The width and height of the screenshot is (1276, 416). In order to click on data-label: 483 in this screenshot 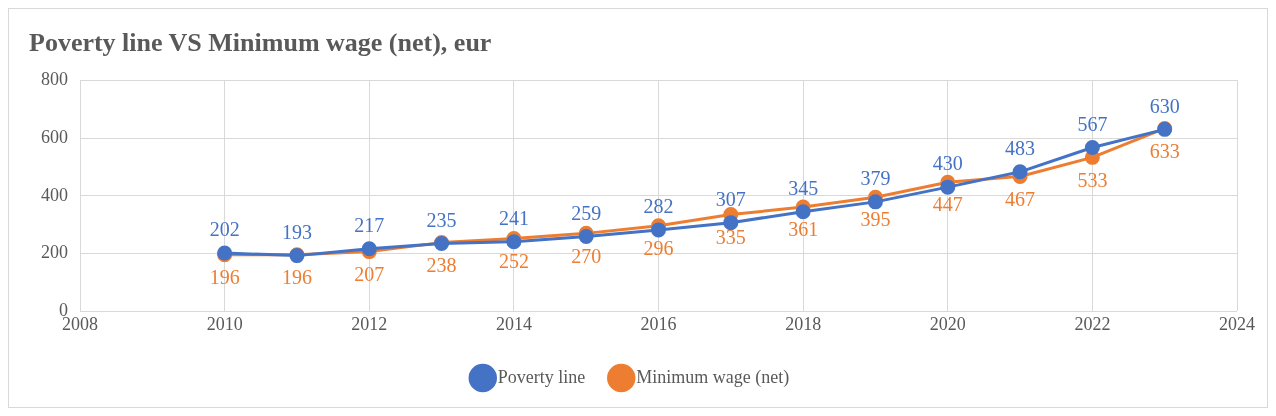, I will do `click(1020, 148)`.